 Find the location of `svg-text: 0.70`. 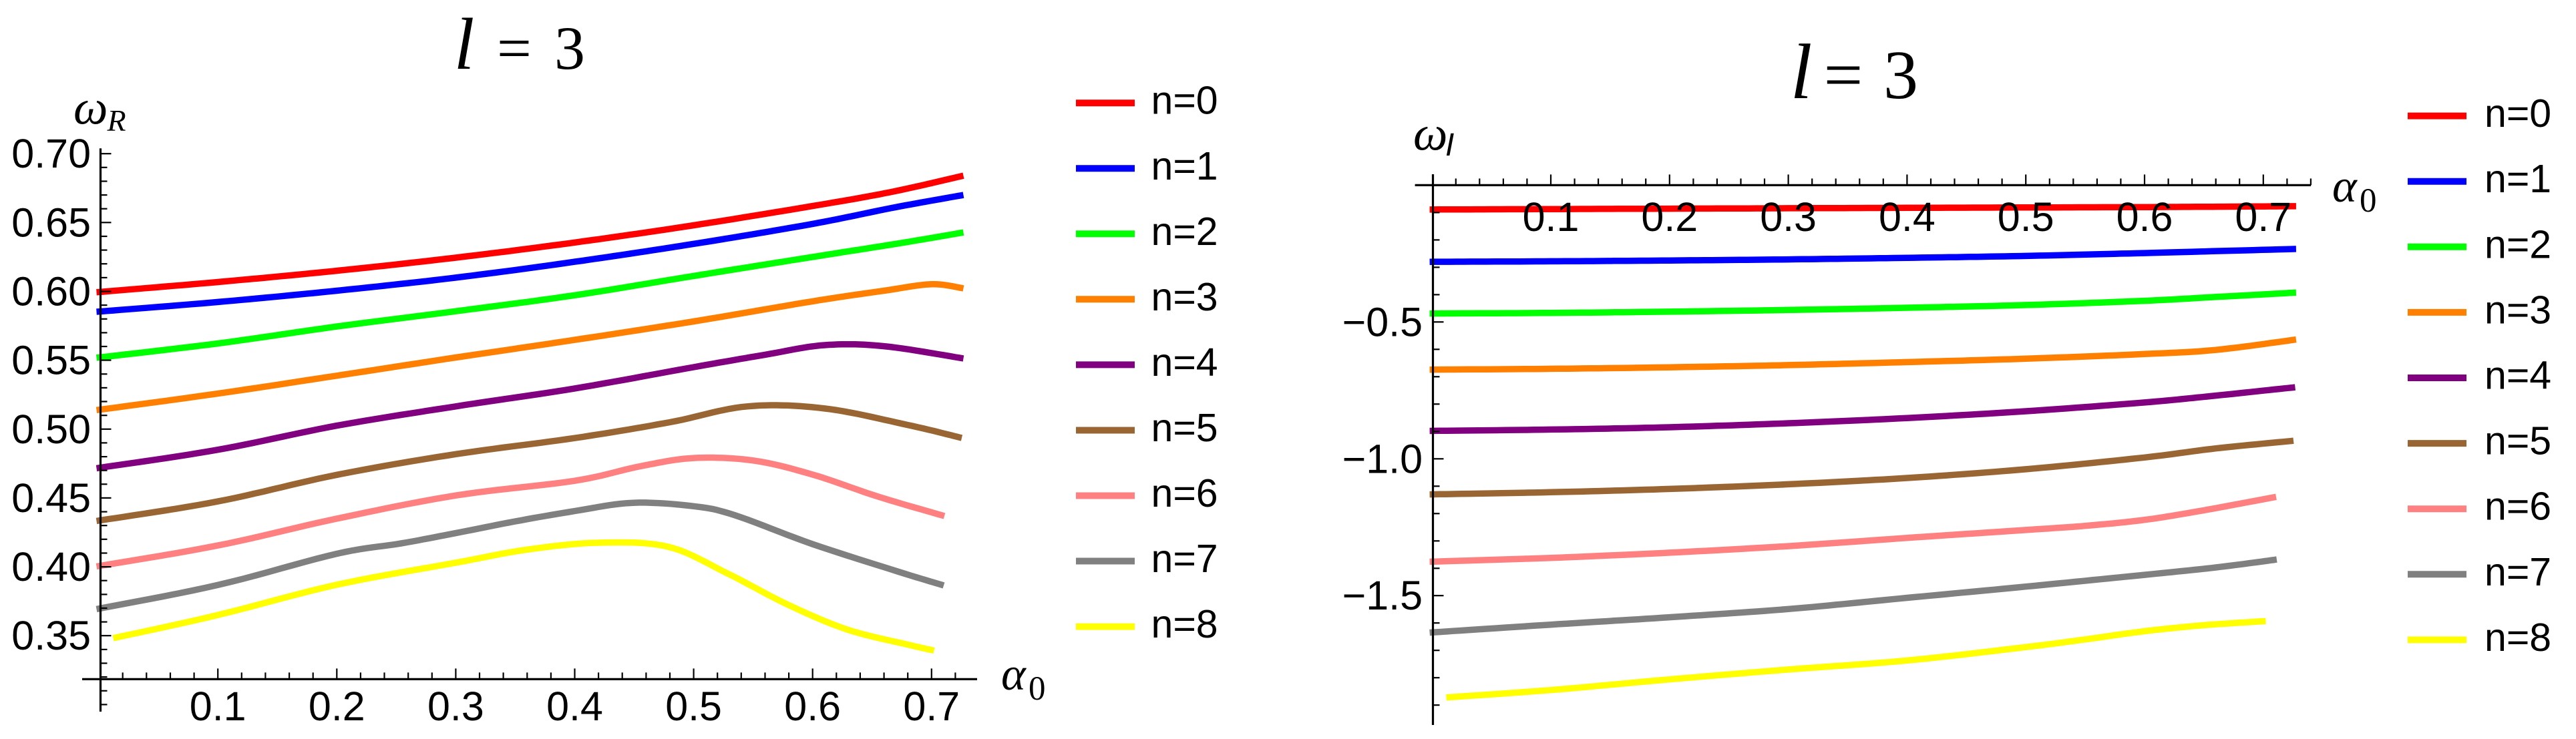

svg-text: 0.70 is located at coordinates (51, 153).